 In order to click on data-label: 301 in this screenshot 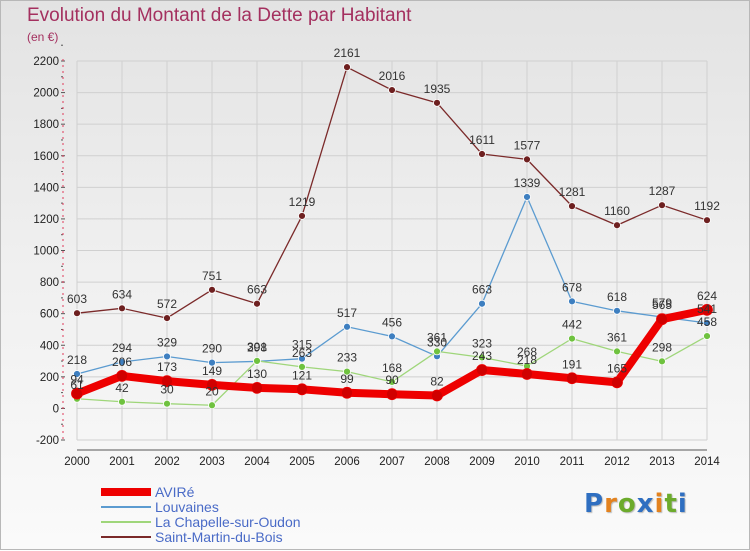, I will do `click(257, 347)`.